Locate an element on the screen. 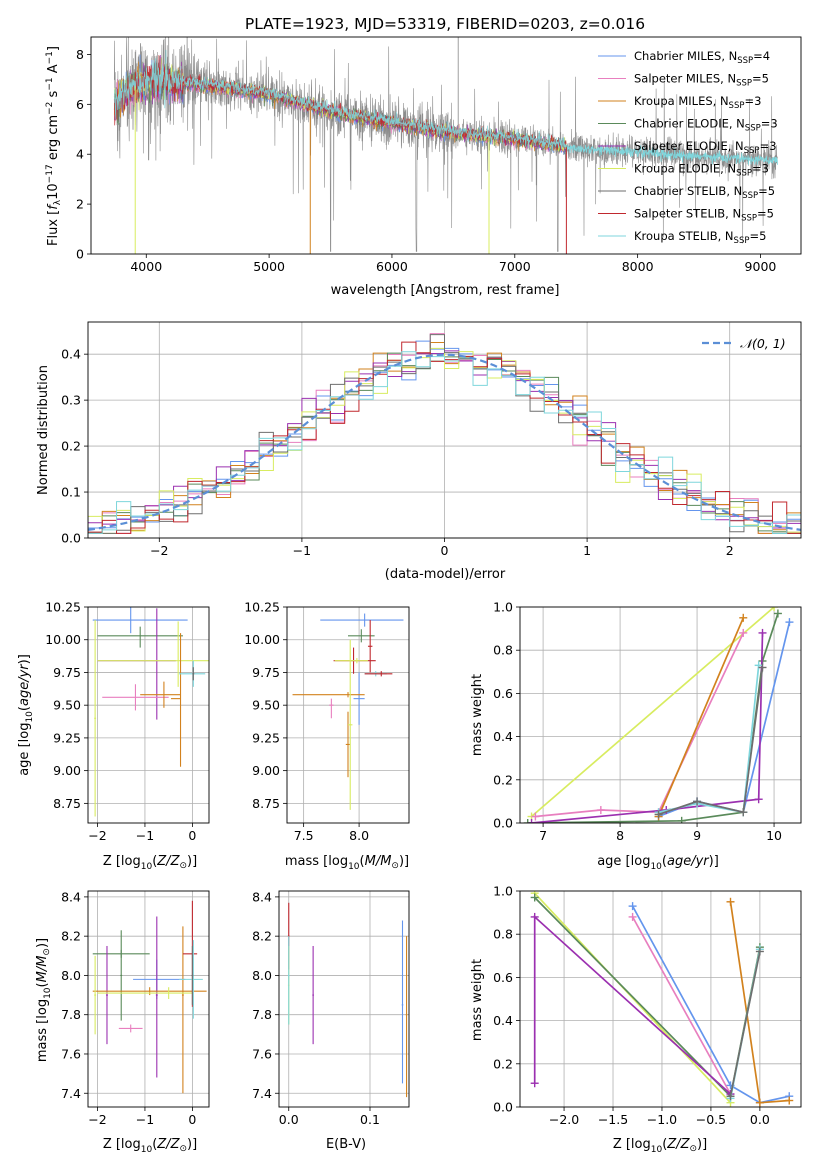  x-tick-label: −2 is located at coordinates (159, 550).